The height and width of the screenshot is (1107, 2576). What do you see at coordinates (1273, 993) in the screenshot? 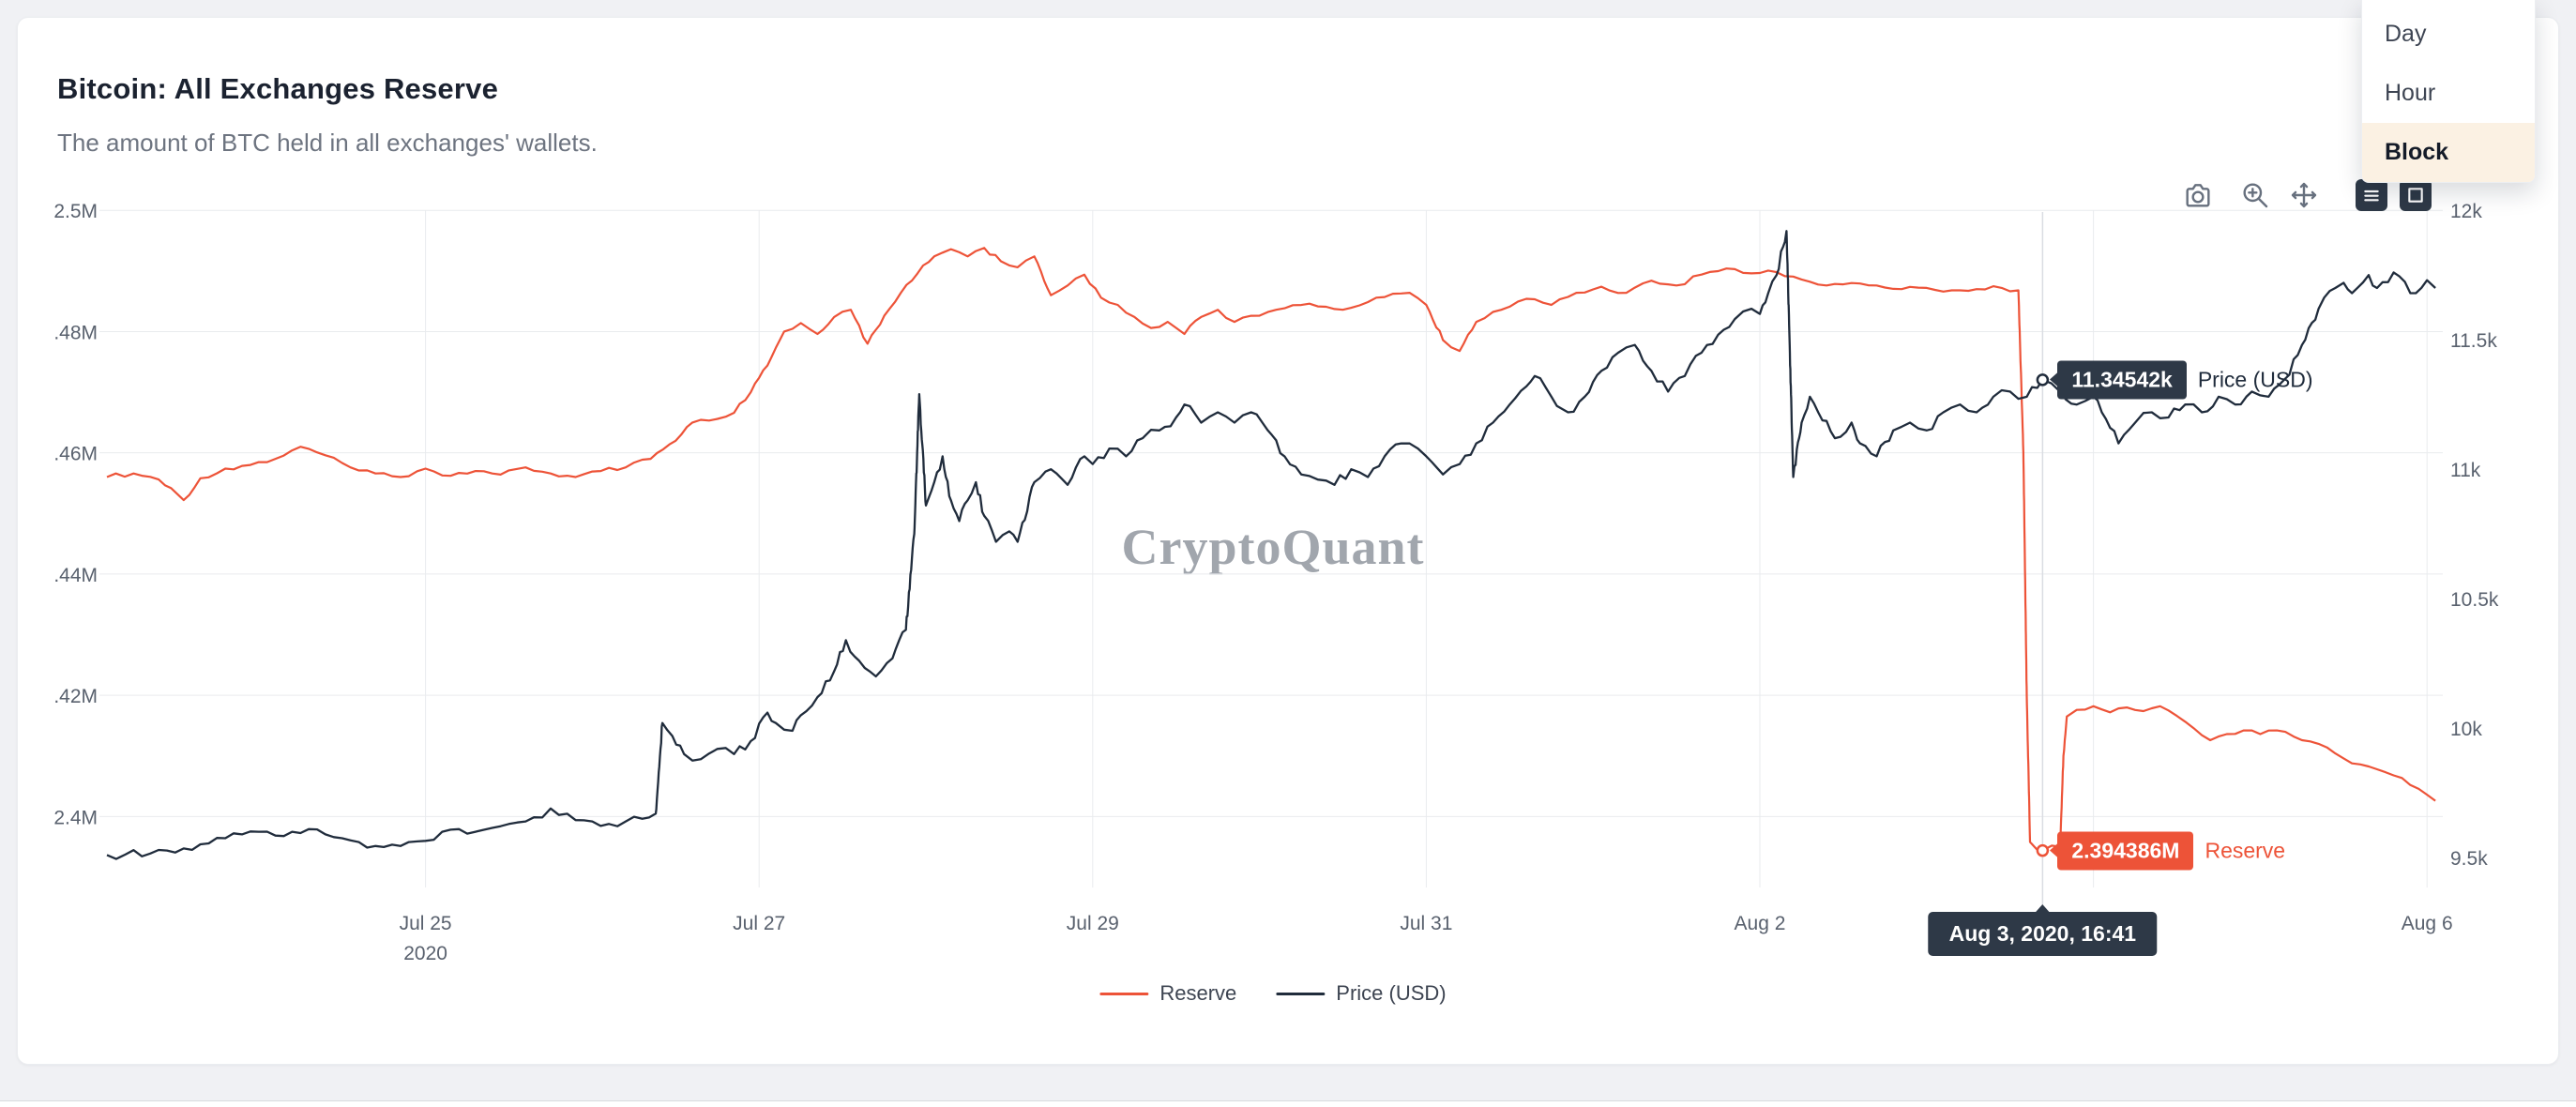
I see `legend: Reserve Price (USD)` at bounding box center [1273, 993].